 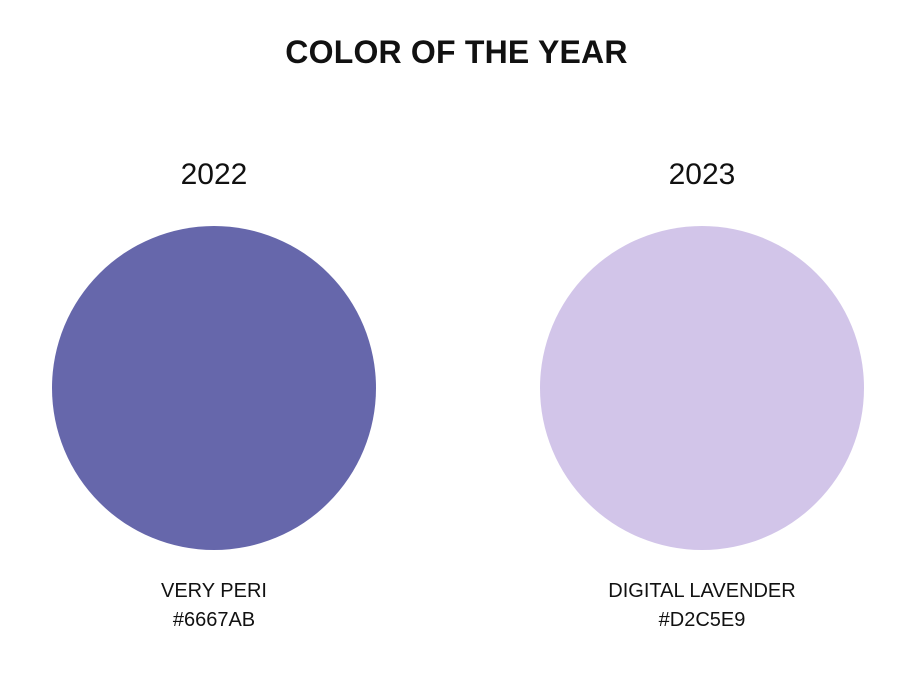 I want to click on color-name: VERY PERI, so click(x=214, y=591).